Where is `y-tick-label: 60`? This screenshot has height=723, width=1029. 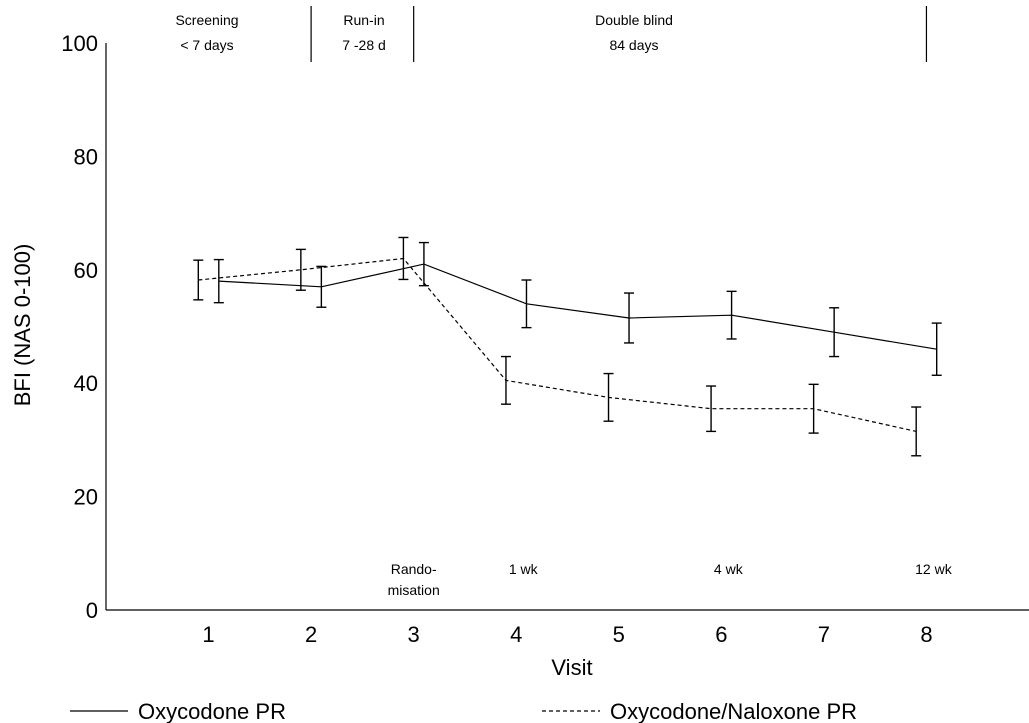
y-tick-label: 60 is located at coordinates (86, 270).